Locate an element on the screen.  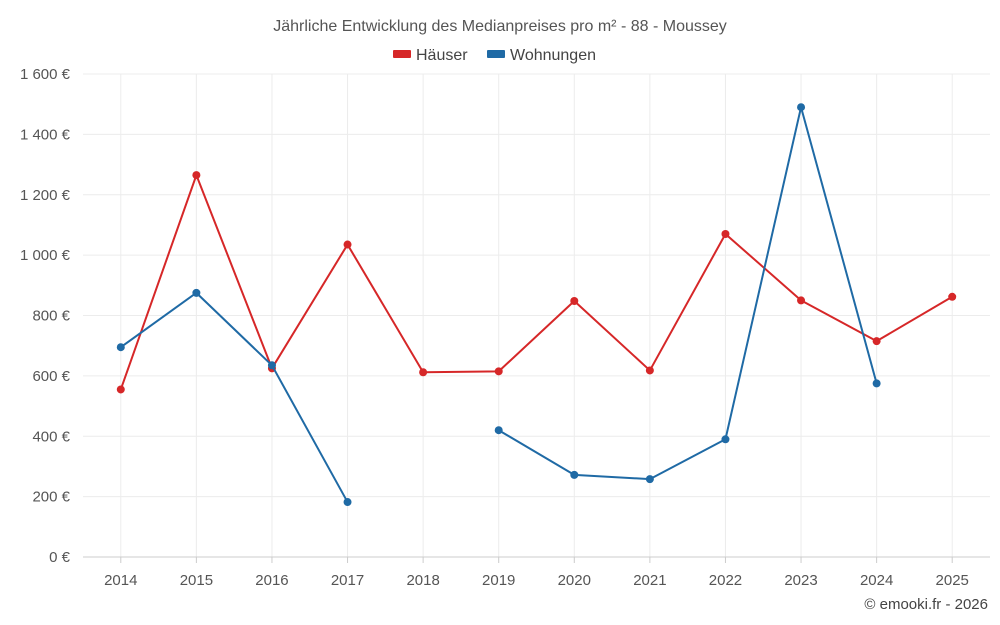
y-tick-label: 400 € is located at coordinates (51, 436).